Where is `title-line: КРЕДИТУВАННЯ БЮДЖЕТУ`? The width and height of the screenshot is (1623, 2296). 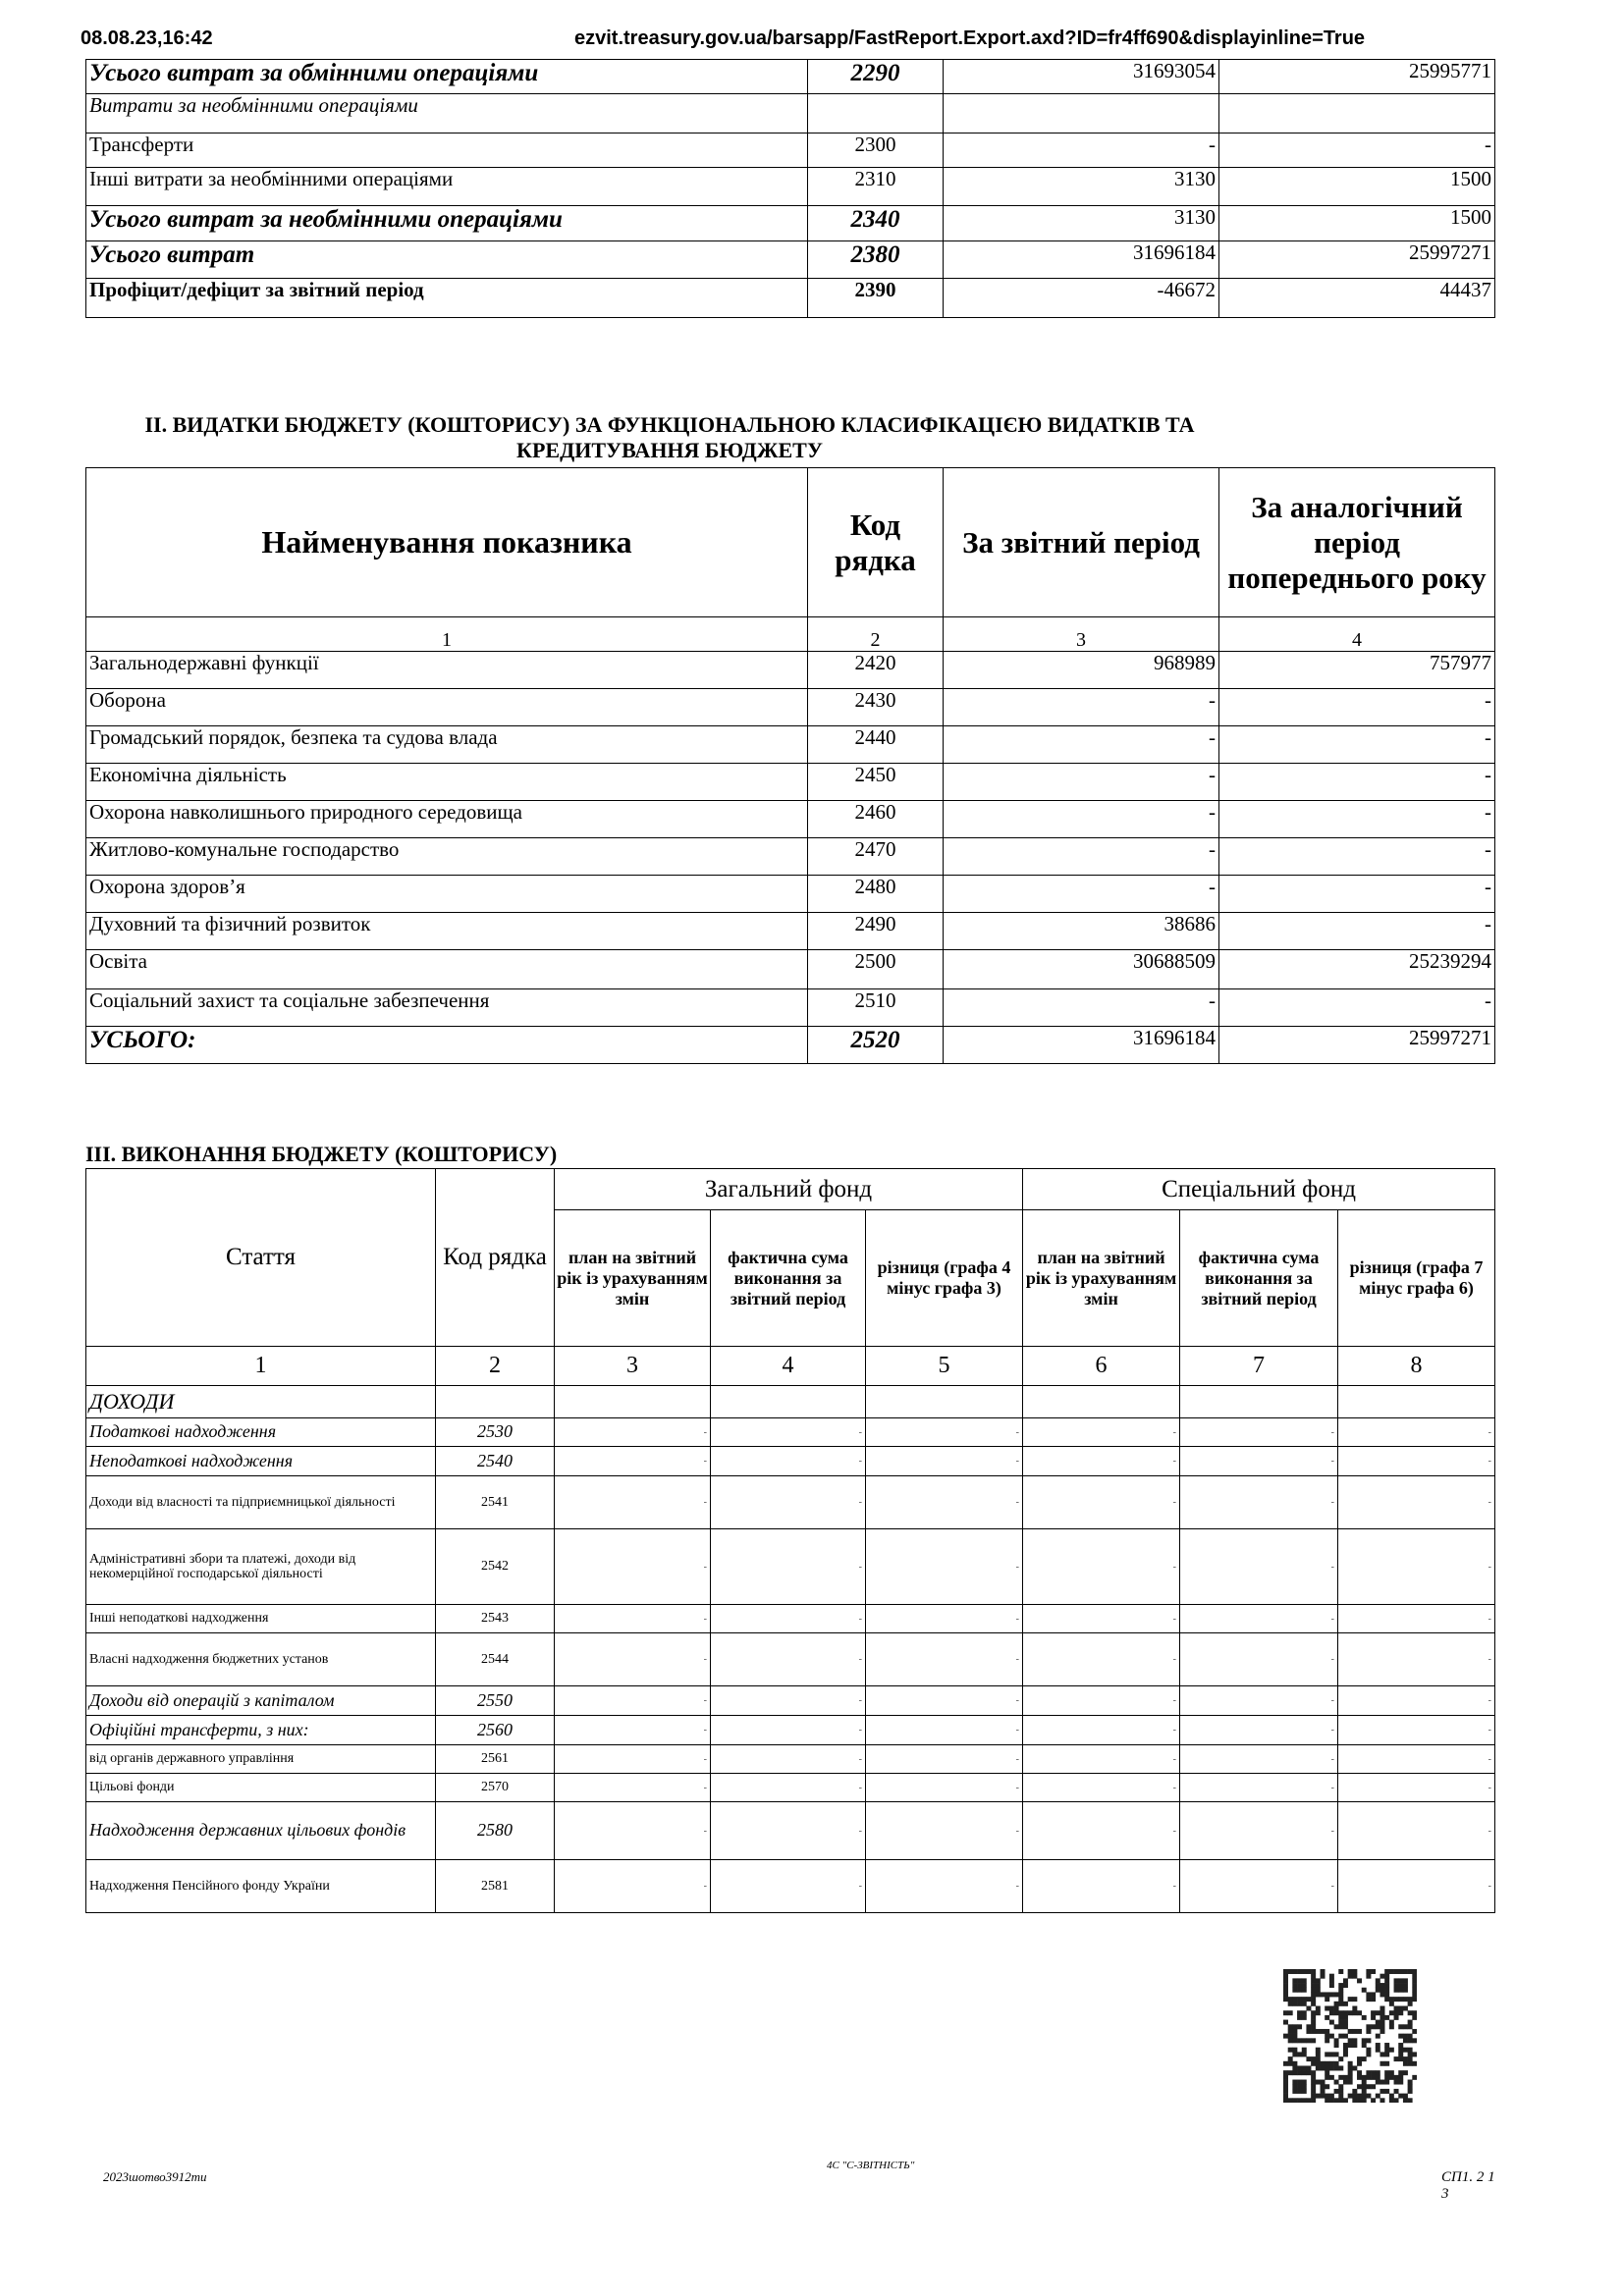
title-line: КРЕДИТУВАННЯ БЮДЖЕТУ is located at coordinates (669, 450).